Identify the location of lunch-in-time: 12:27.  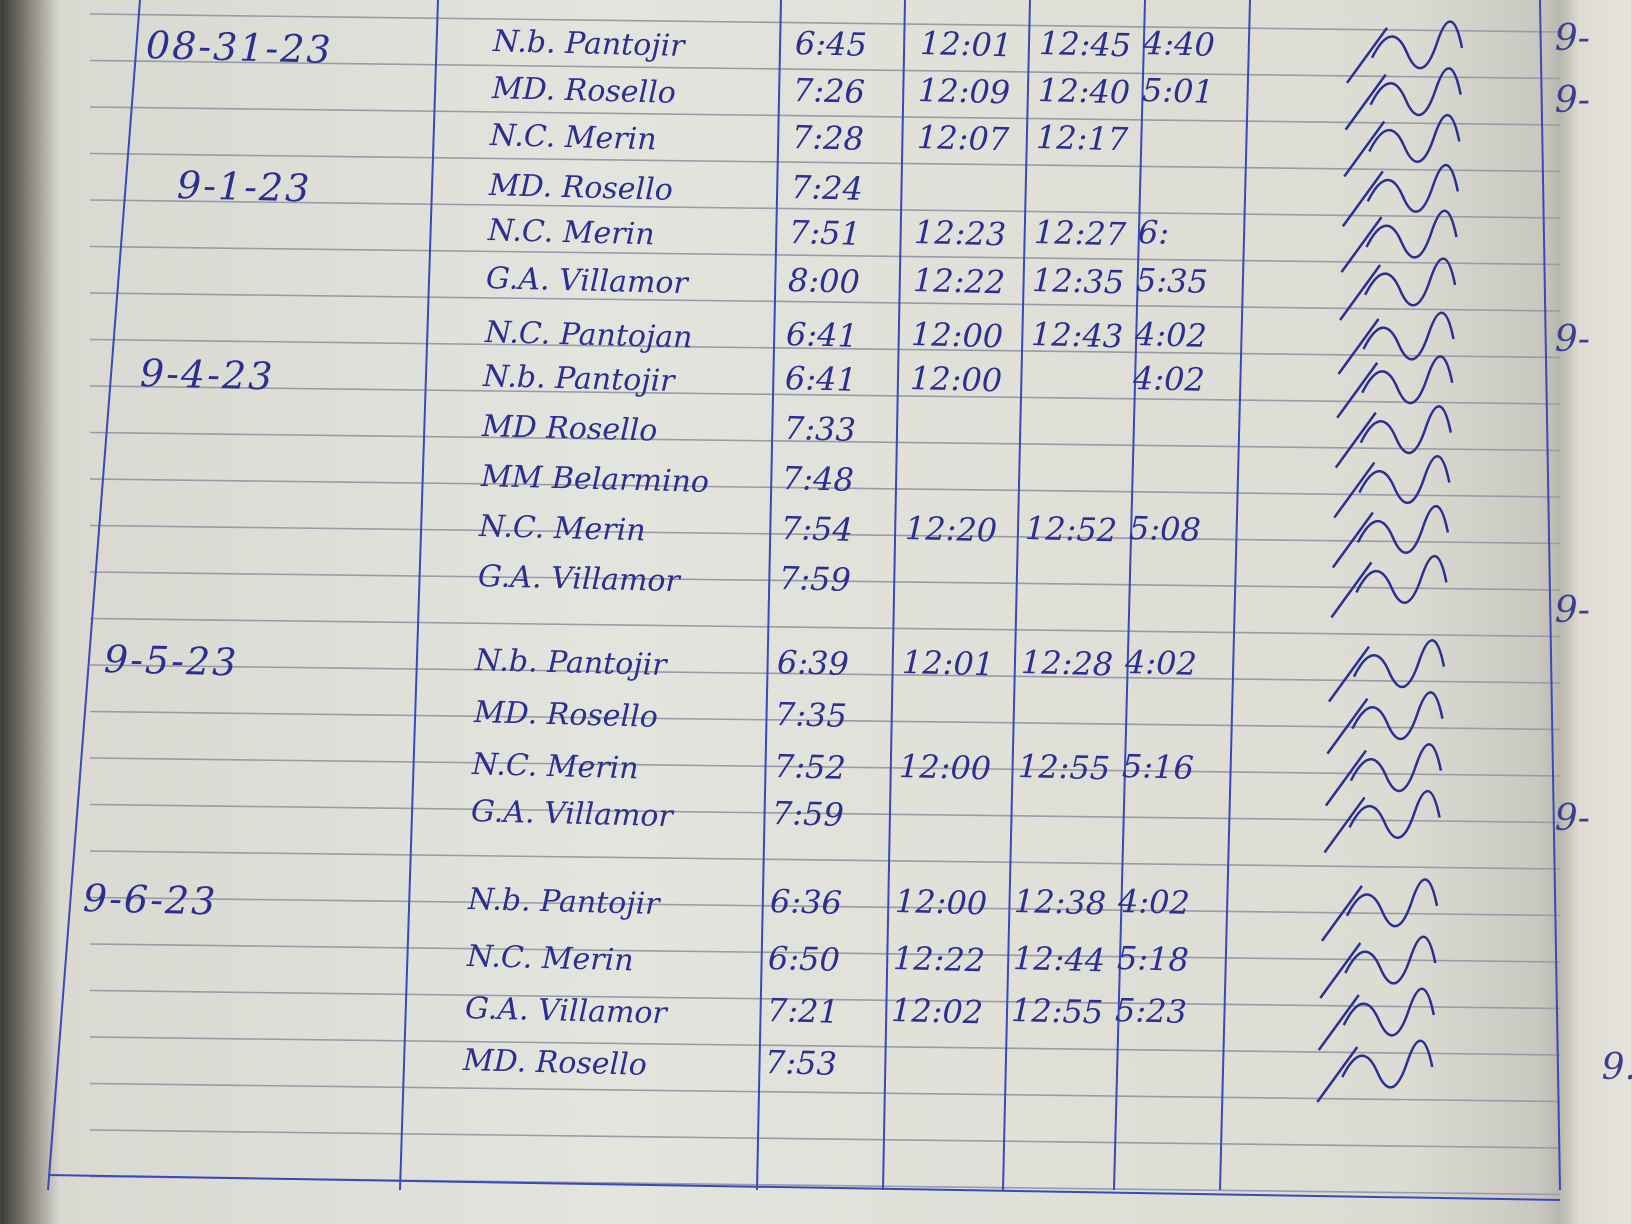
(1080, 233).